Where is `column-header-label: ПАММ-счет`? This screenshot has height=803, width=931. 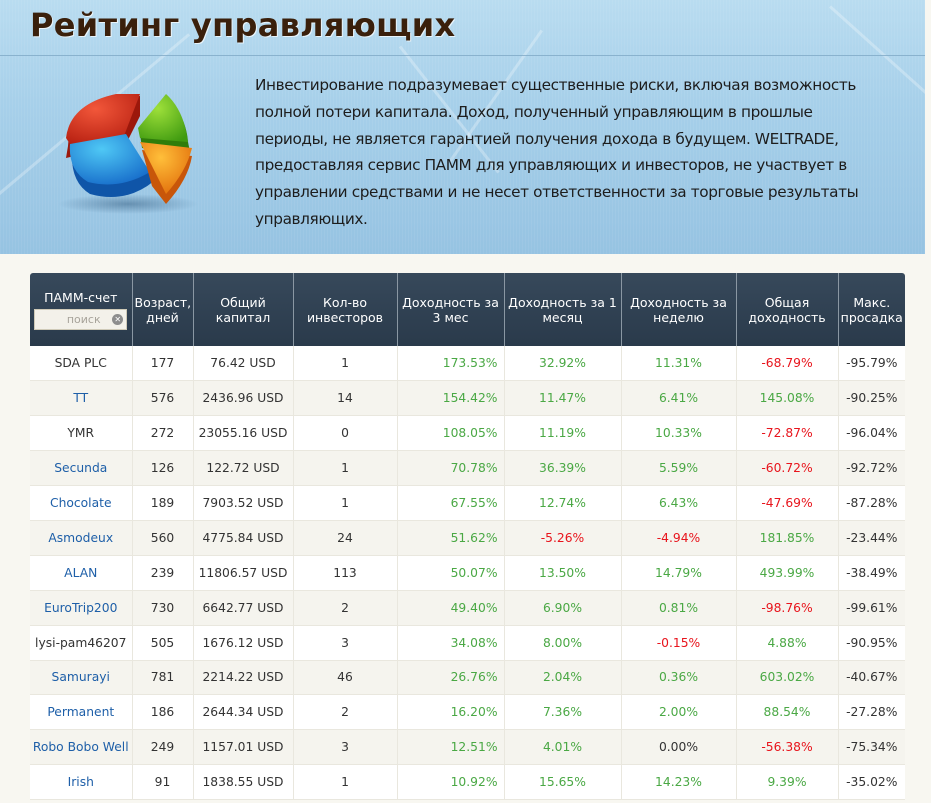
column-header-label: ПАММ-счет is located at coordinates (81, 297).